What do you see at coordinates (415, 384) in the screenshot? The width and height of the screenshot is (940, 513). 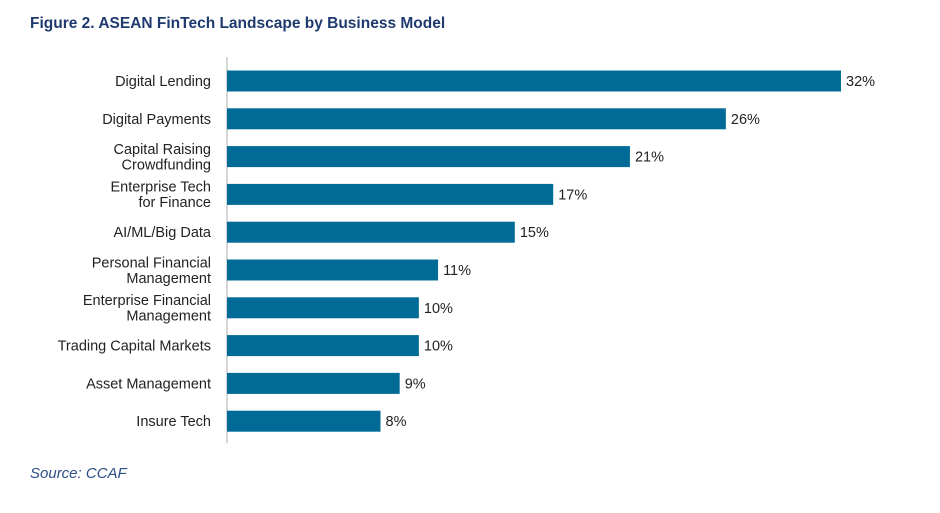 I see `value-label: 9%` at bounding box center [415, 384].